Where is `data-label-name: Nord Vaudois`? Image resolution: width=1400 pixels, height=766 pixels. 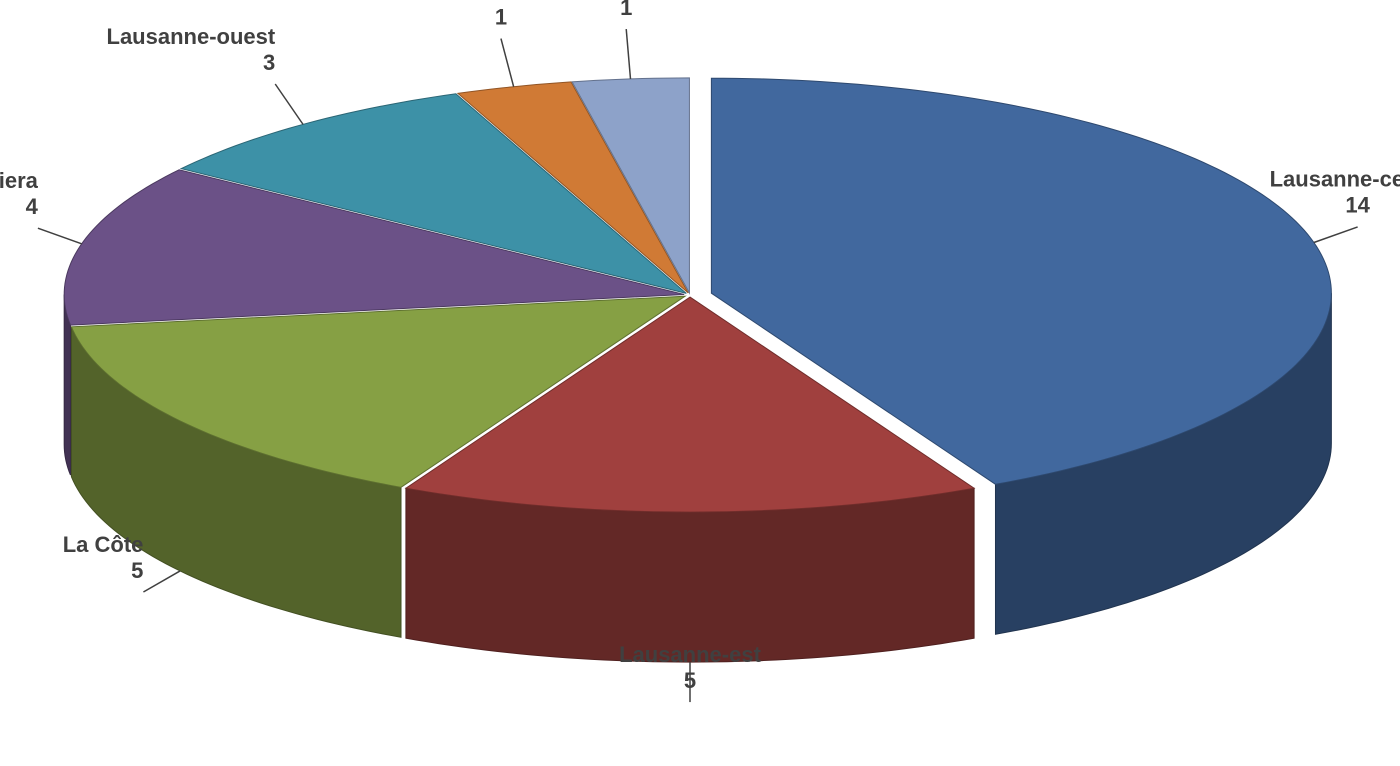
data-label-name: Nord Vaudois is located at coordinates (501, 1).